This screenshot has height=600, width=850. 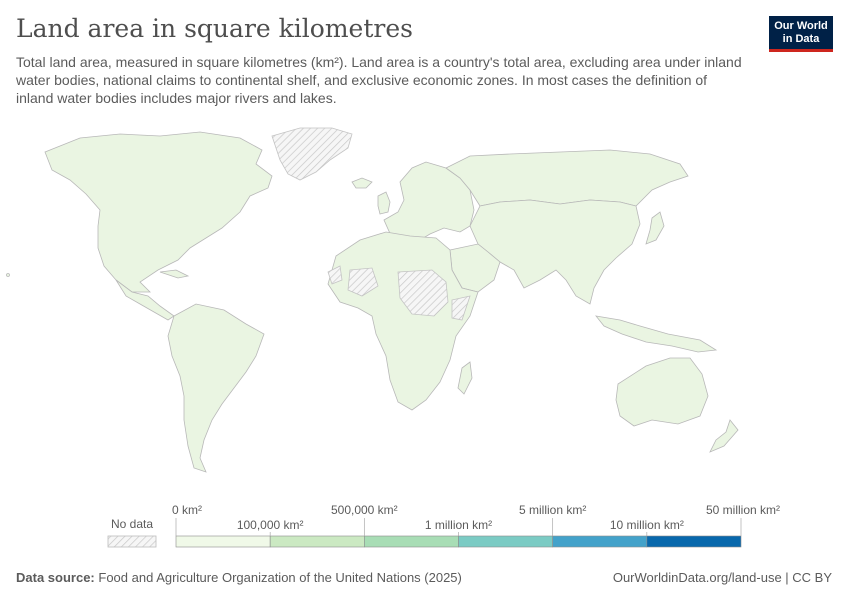 I want to click on logo-line-1: Our World, so click(x=801, y=26).